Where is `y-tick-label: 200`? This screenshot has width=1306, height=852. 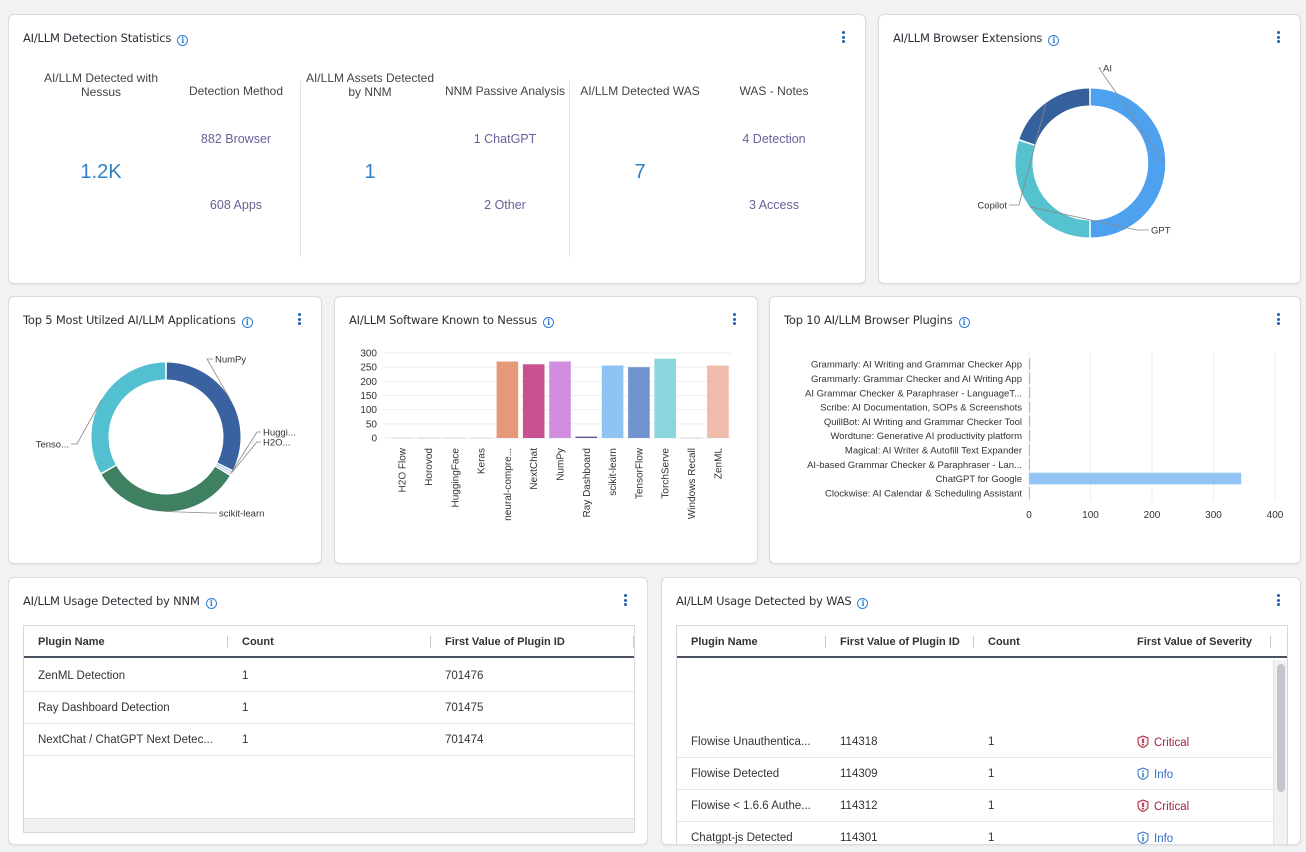 y-tick-label: 200 is located at coordinates (368, 382).